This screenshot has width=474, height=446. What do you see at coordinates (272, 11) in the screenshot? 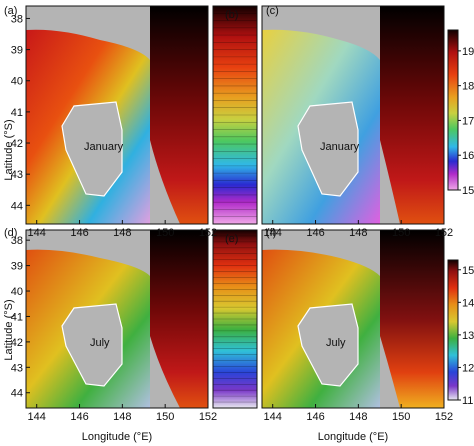
I see `panel-c-label: (c)` at bounding box center [272, 11].